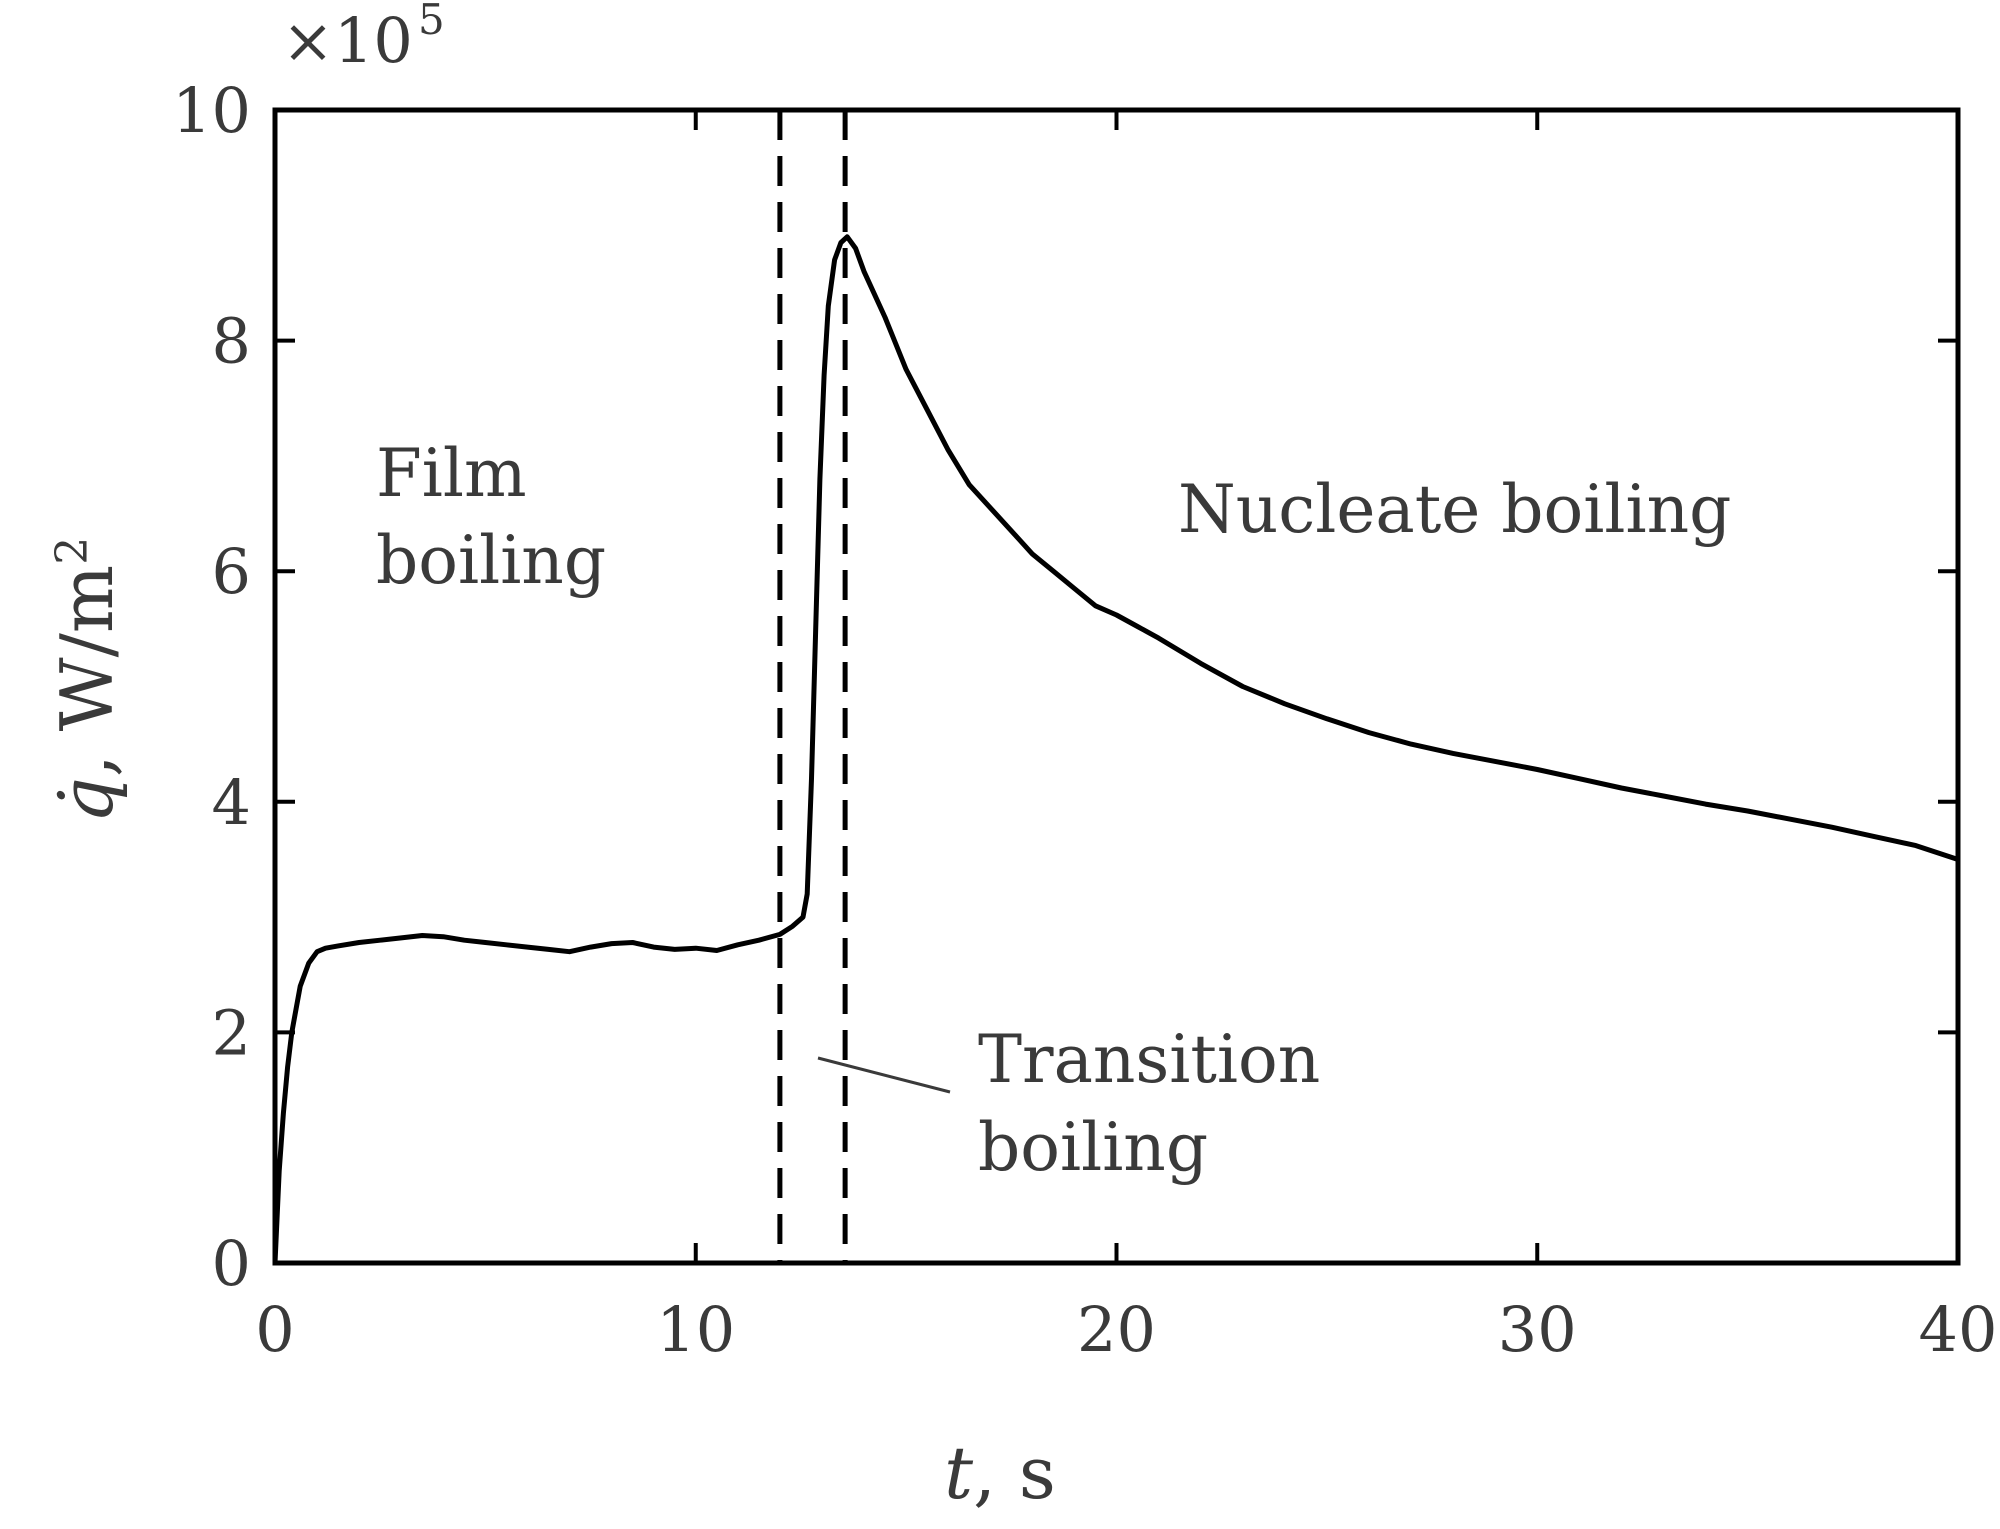 This screenshot has height=1529, width=2000. Describe the element at coordinates (211, 110) in the screenshot. I see `y-tick-label: 10` at that location.